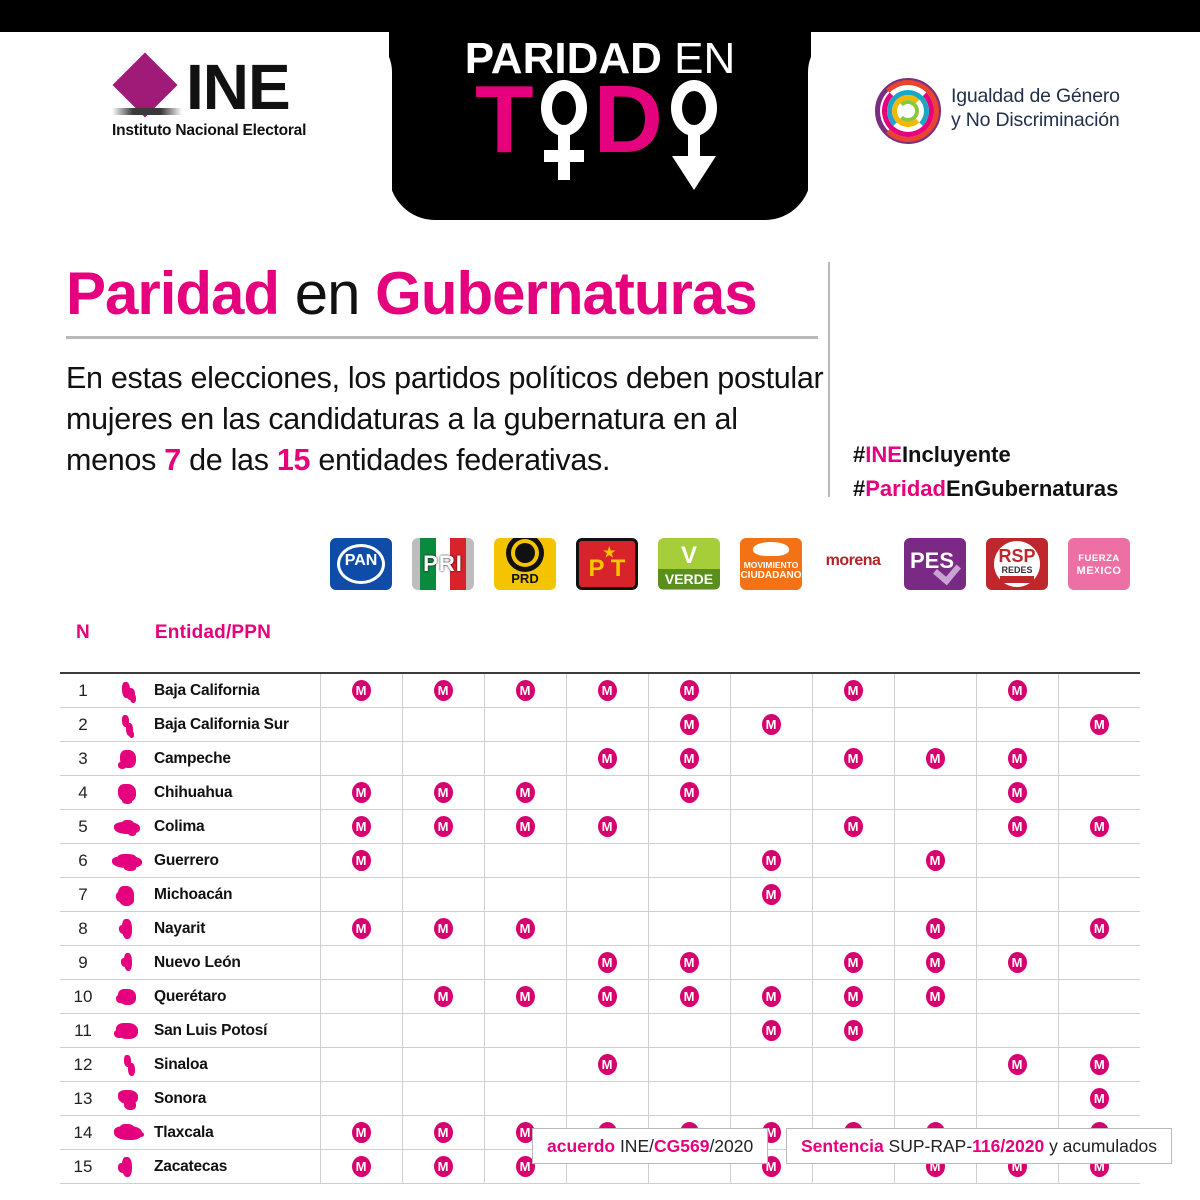 This screenshot has height=1200, width=1200. What do you see at coordinates (908, 111) in the screenshot?
I see `colored-rings-icon` at bounding box center [908, 111].